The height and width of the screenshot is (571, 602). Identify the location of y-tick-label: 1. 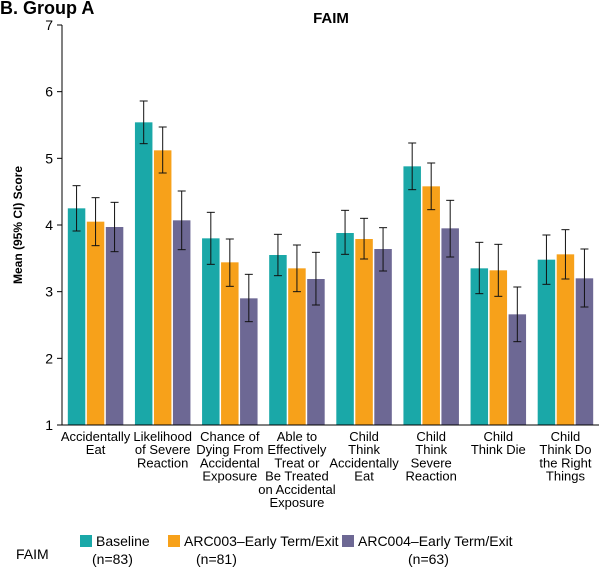
(49, 425).